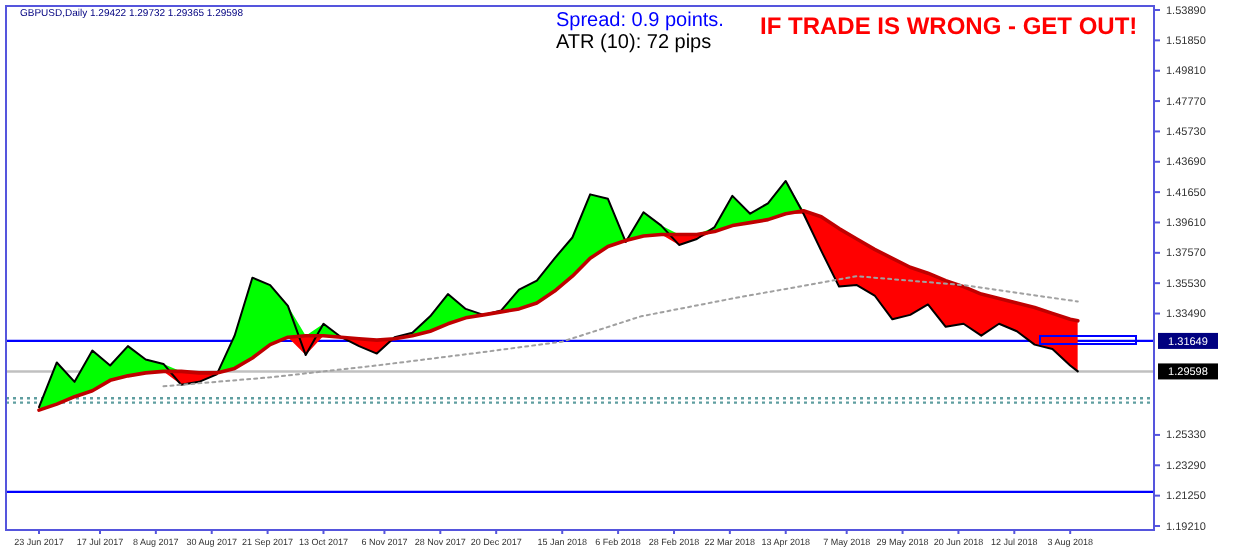  What do you see at coordinates (640, 21) in the screenshot?
I see `annotation: Spread: 0.9 points.` at bounding box center [640, 21].